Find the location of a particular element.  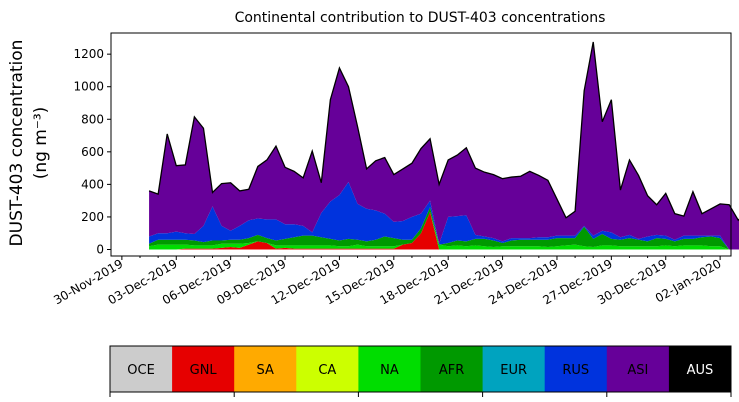

legend-swatch-gnl is located at coordinates (203, 369).